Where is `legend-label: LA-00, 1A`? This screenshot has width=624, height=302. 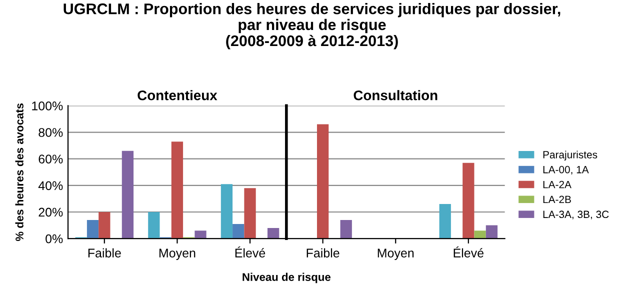
legend-label: LA-00, 1A is located at coordinates (566, 170).